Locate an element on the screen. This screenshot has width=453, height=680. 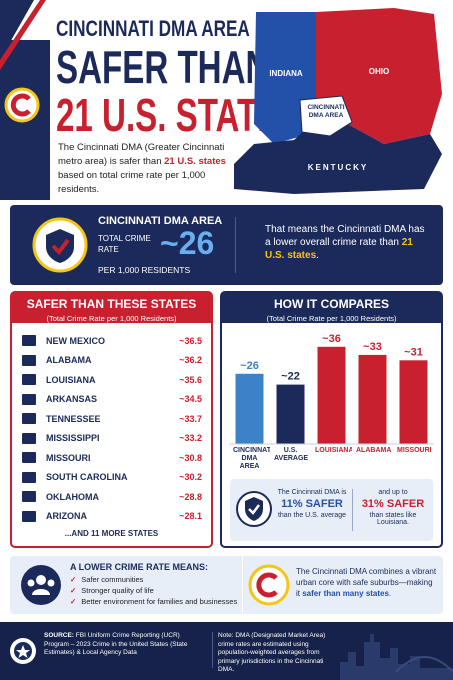
category-label: CINCINNATI DMA AREA is located at coordinates (251, 458).